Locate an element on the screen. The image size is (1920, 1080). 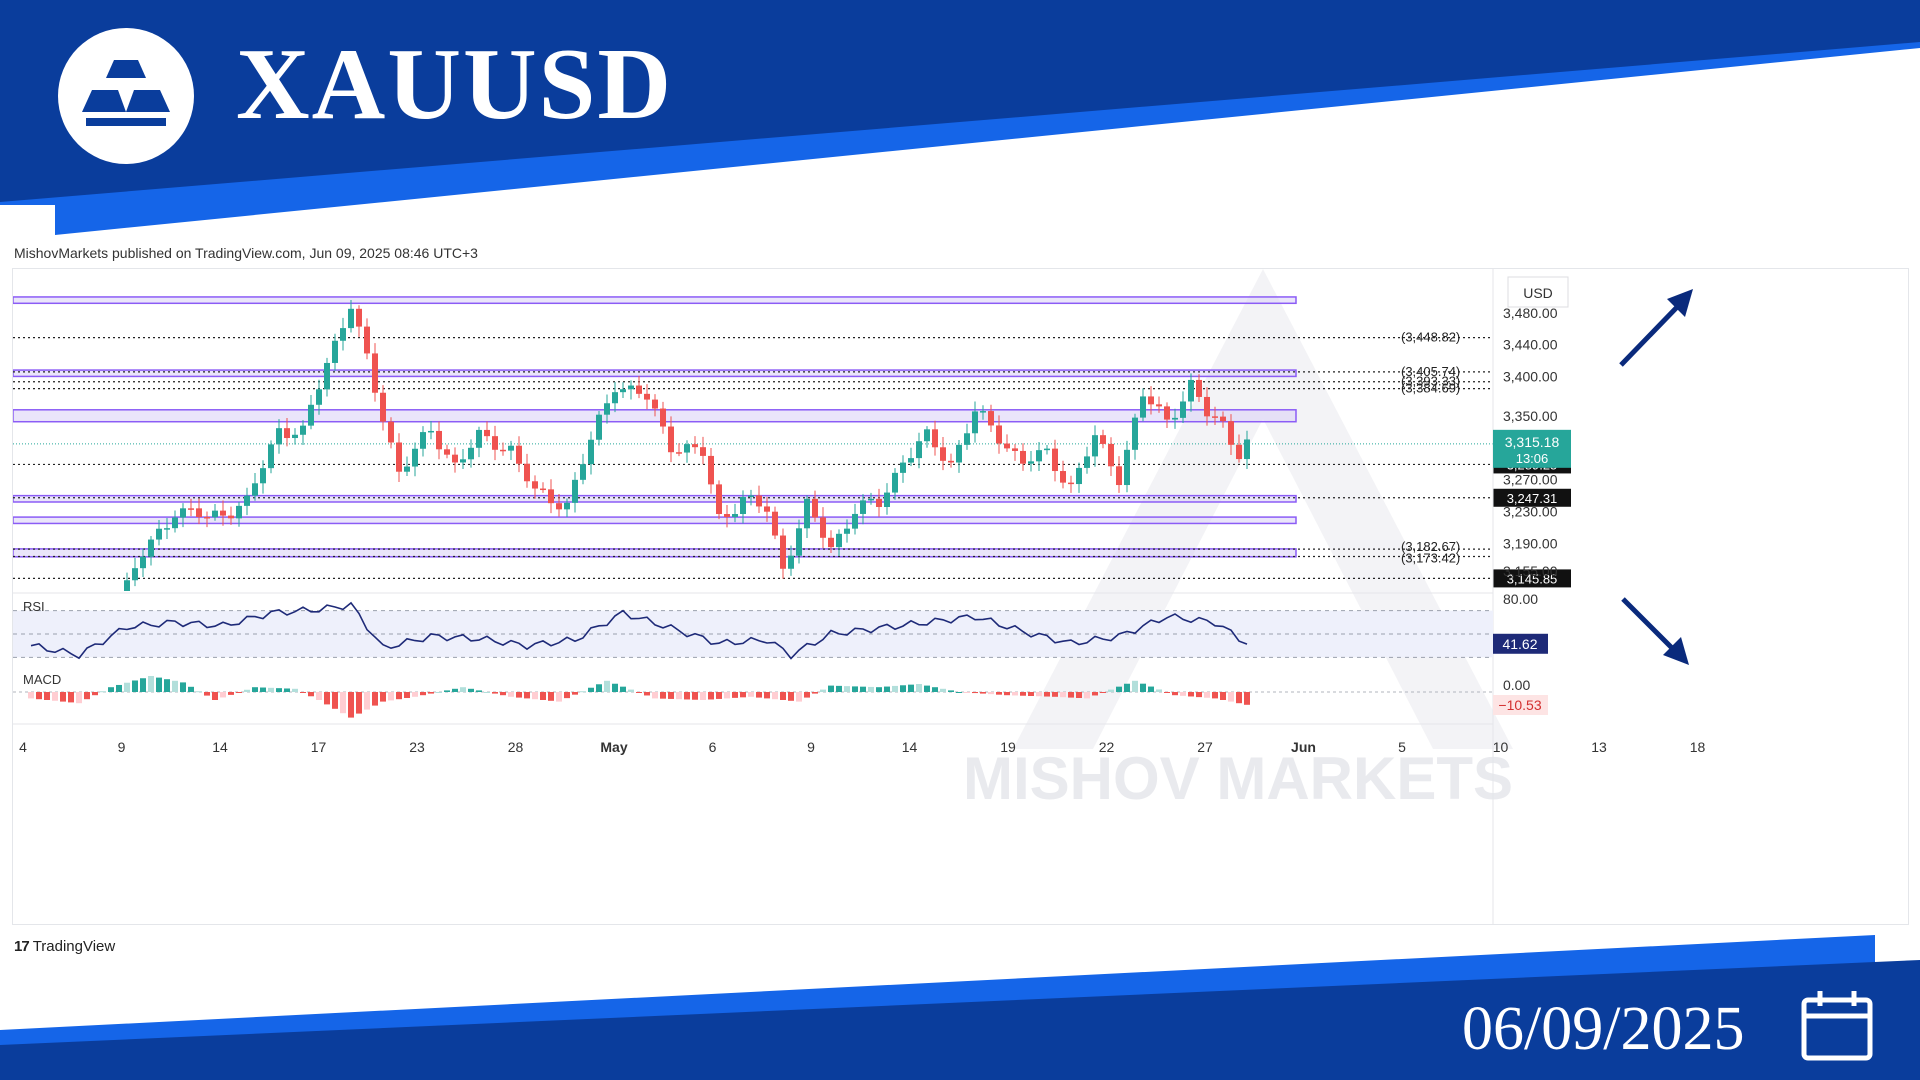
bullish-arrow is located at coordinates (1651, 334).